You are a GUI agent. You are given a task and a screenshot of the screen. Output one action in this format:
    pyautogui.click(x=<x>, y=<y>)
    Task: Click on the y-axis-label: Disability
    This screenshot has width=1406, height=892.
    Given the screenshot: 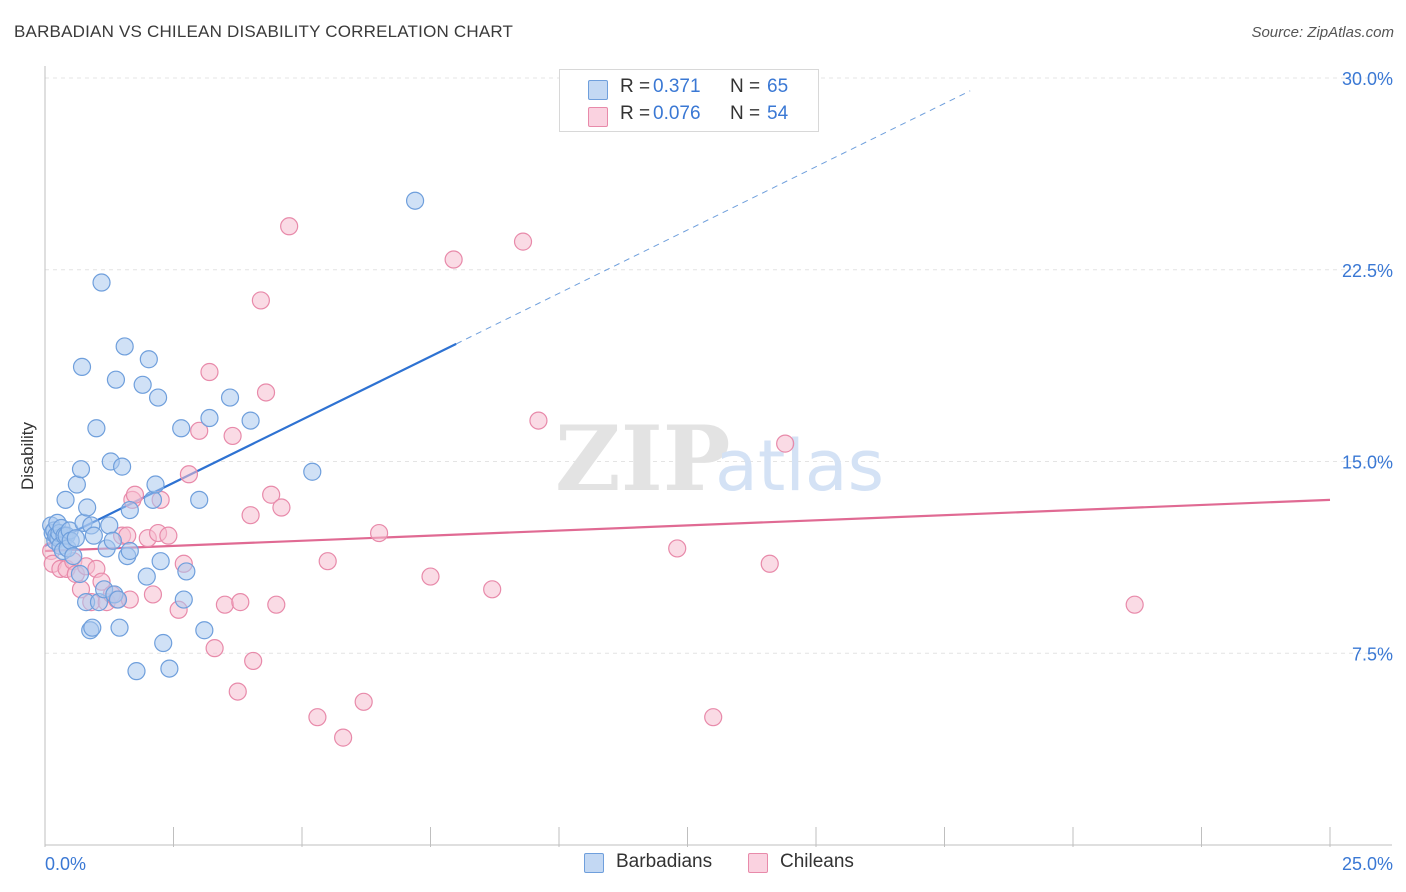 What is the action you would take?
    pyautogui.click(x=27, y=455)
    